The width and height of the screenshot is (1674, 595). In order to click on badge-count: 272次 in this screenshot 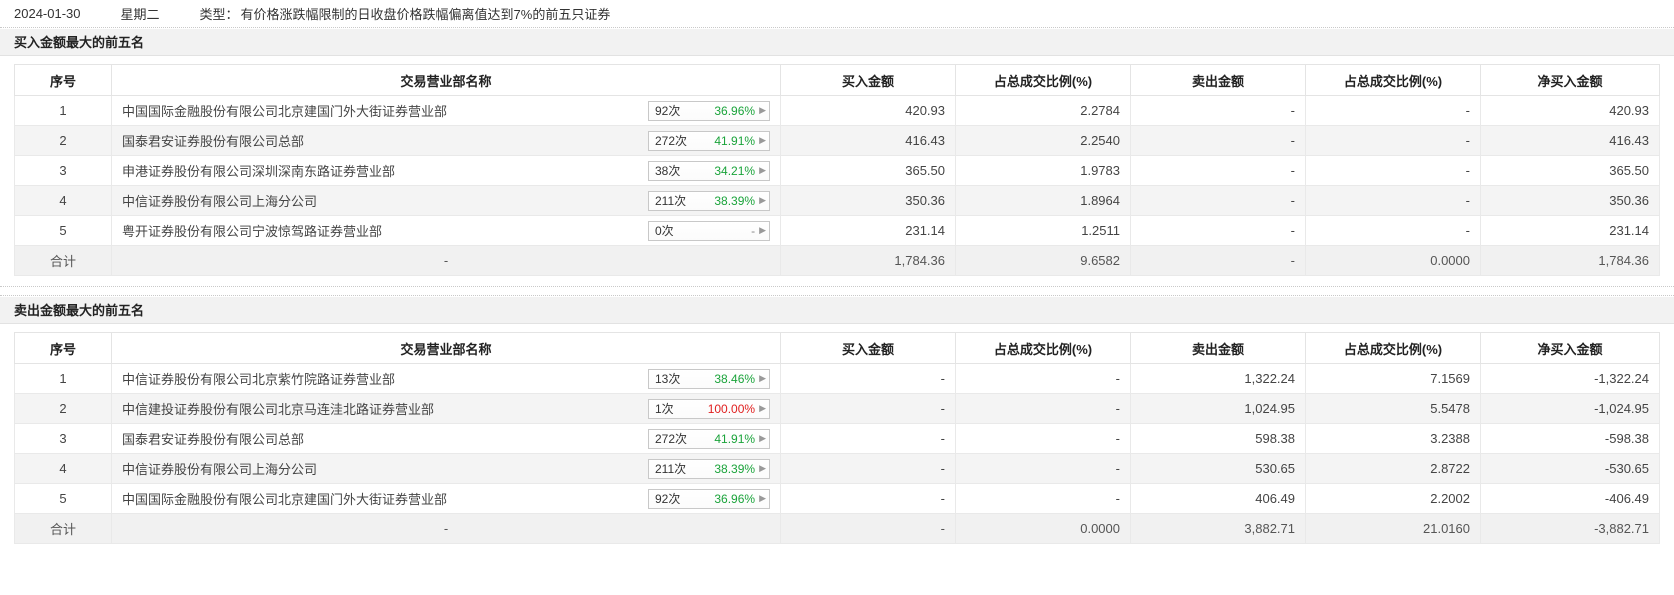, I will do `click(671, 140)`.